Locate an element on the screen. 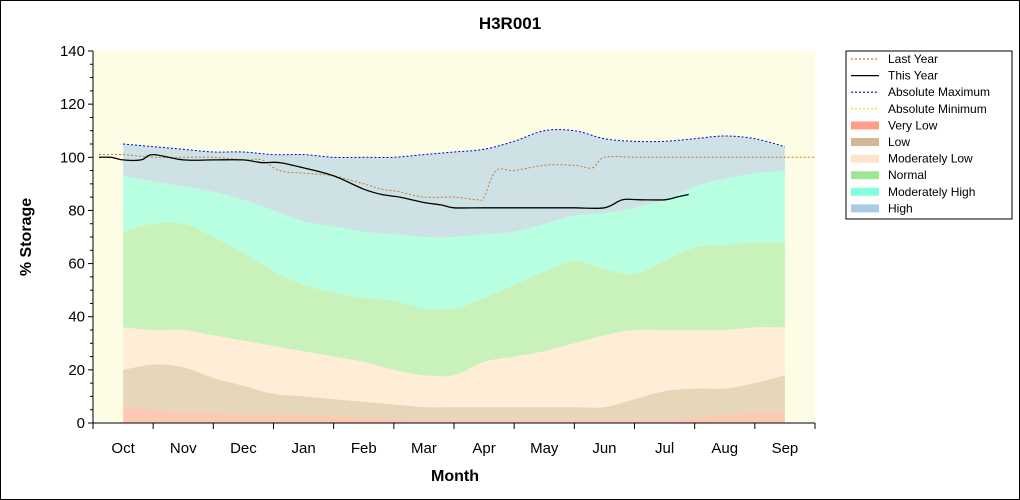  legend-item-normal: Normal is located at coordinates (889, 175).